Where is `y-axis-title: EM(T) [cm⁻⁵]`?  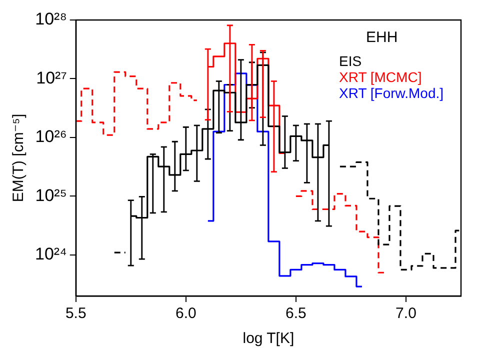 y-axis-title: EM(T) [cm⁻⁵] is located at coordinates (19, 158).